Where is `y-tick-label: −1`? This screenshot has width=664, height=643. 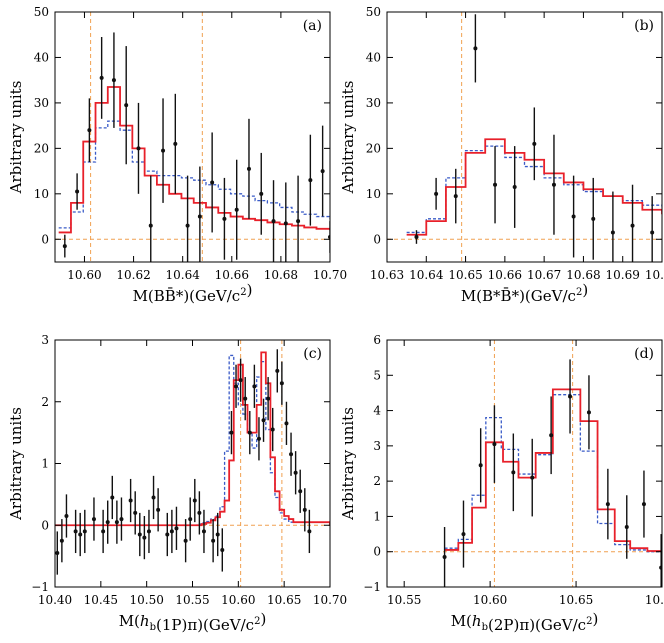 y-tick-label: −1 is located at coordinates (372, 587).